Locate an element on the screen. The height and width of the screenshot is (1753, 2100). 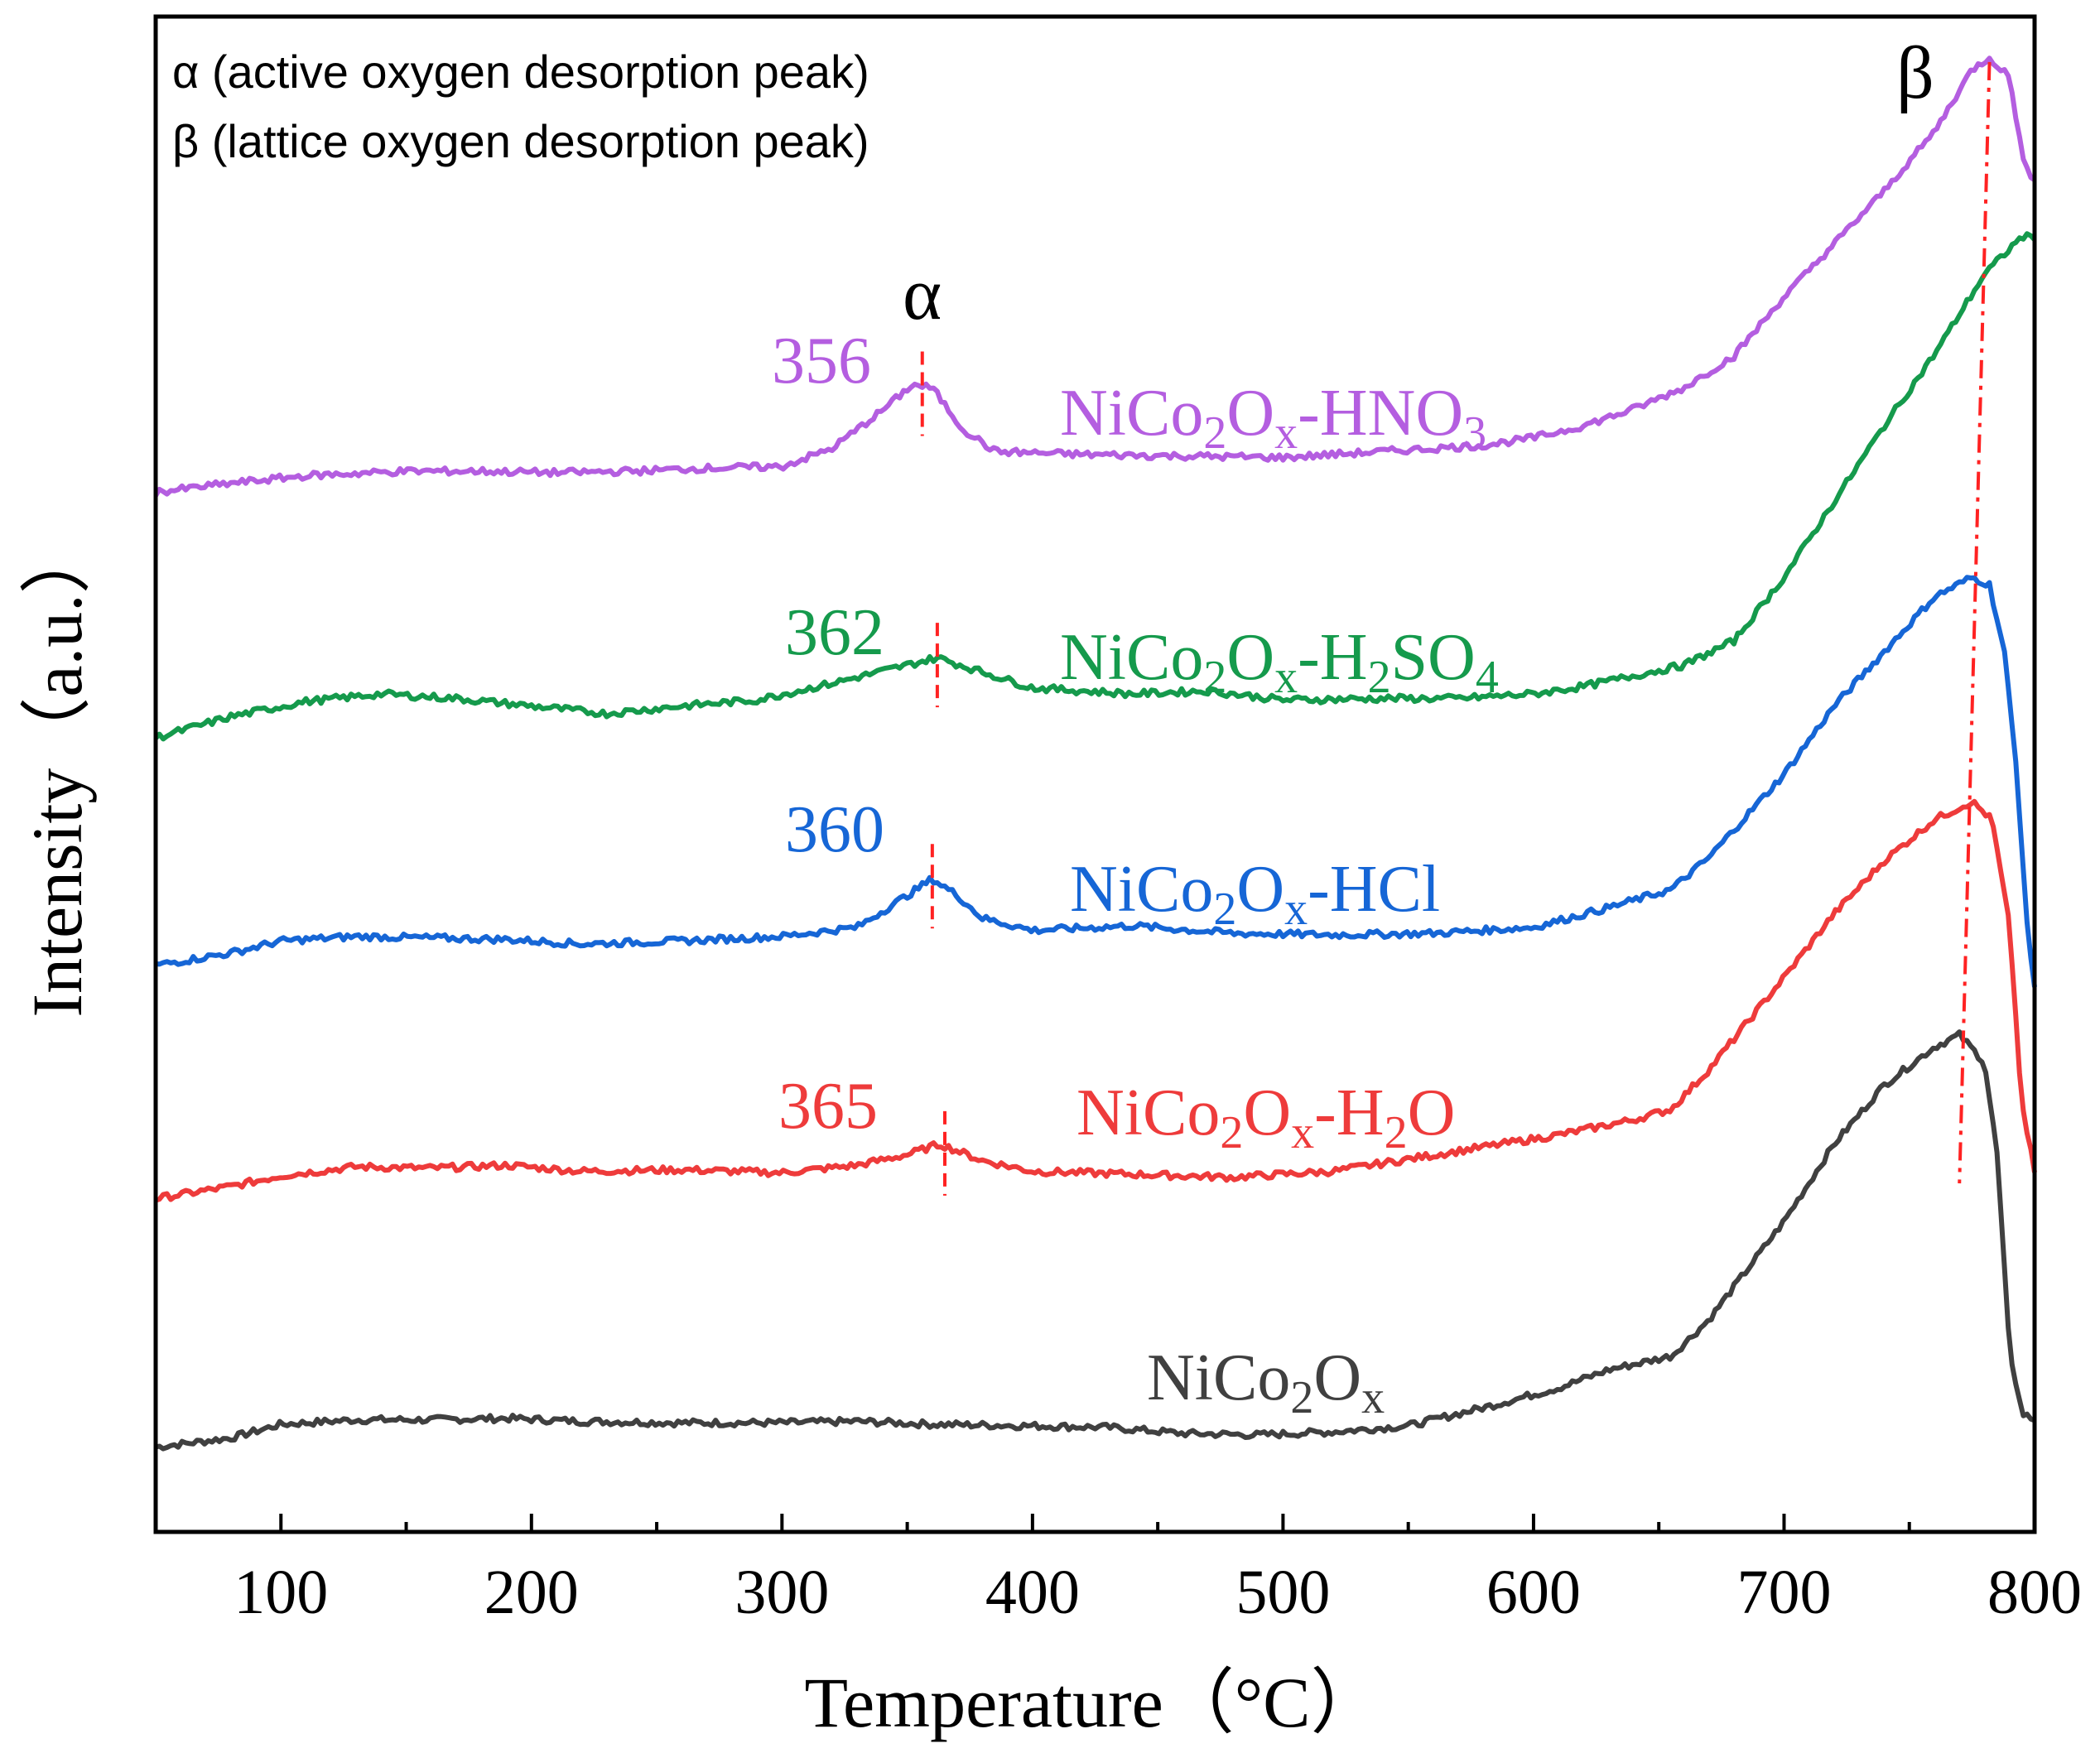
series-label-NiCo2Ox-H2SO4: NiCo2Ox-H2SO4 is located at coordinates (1279, 662).